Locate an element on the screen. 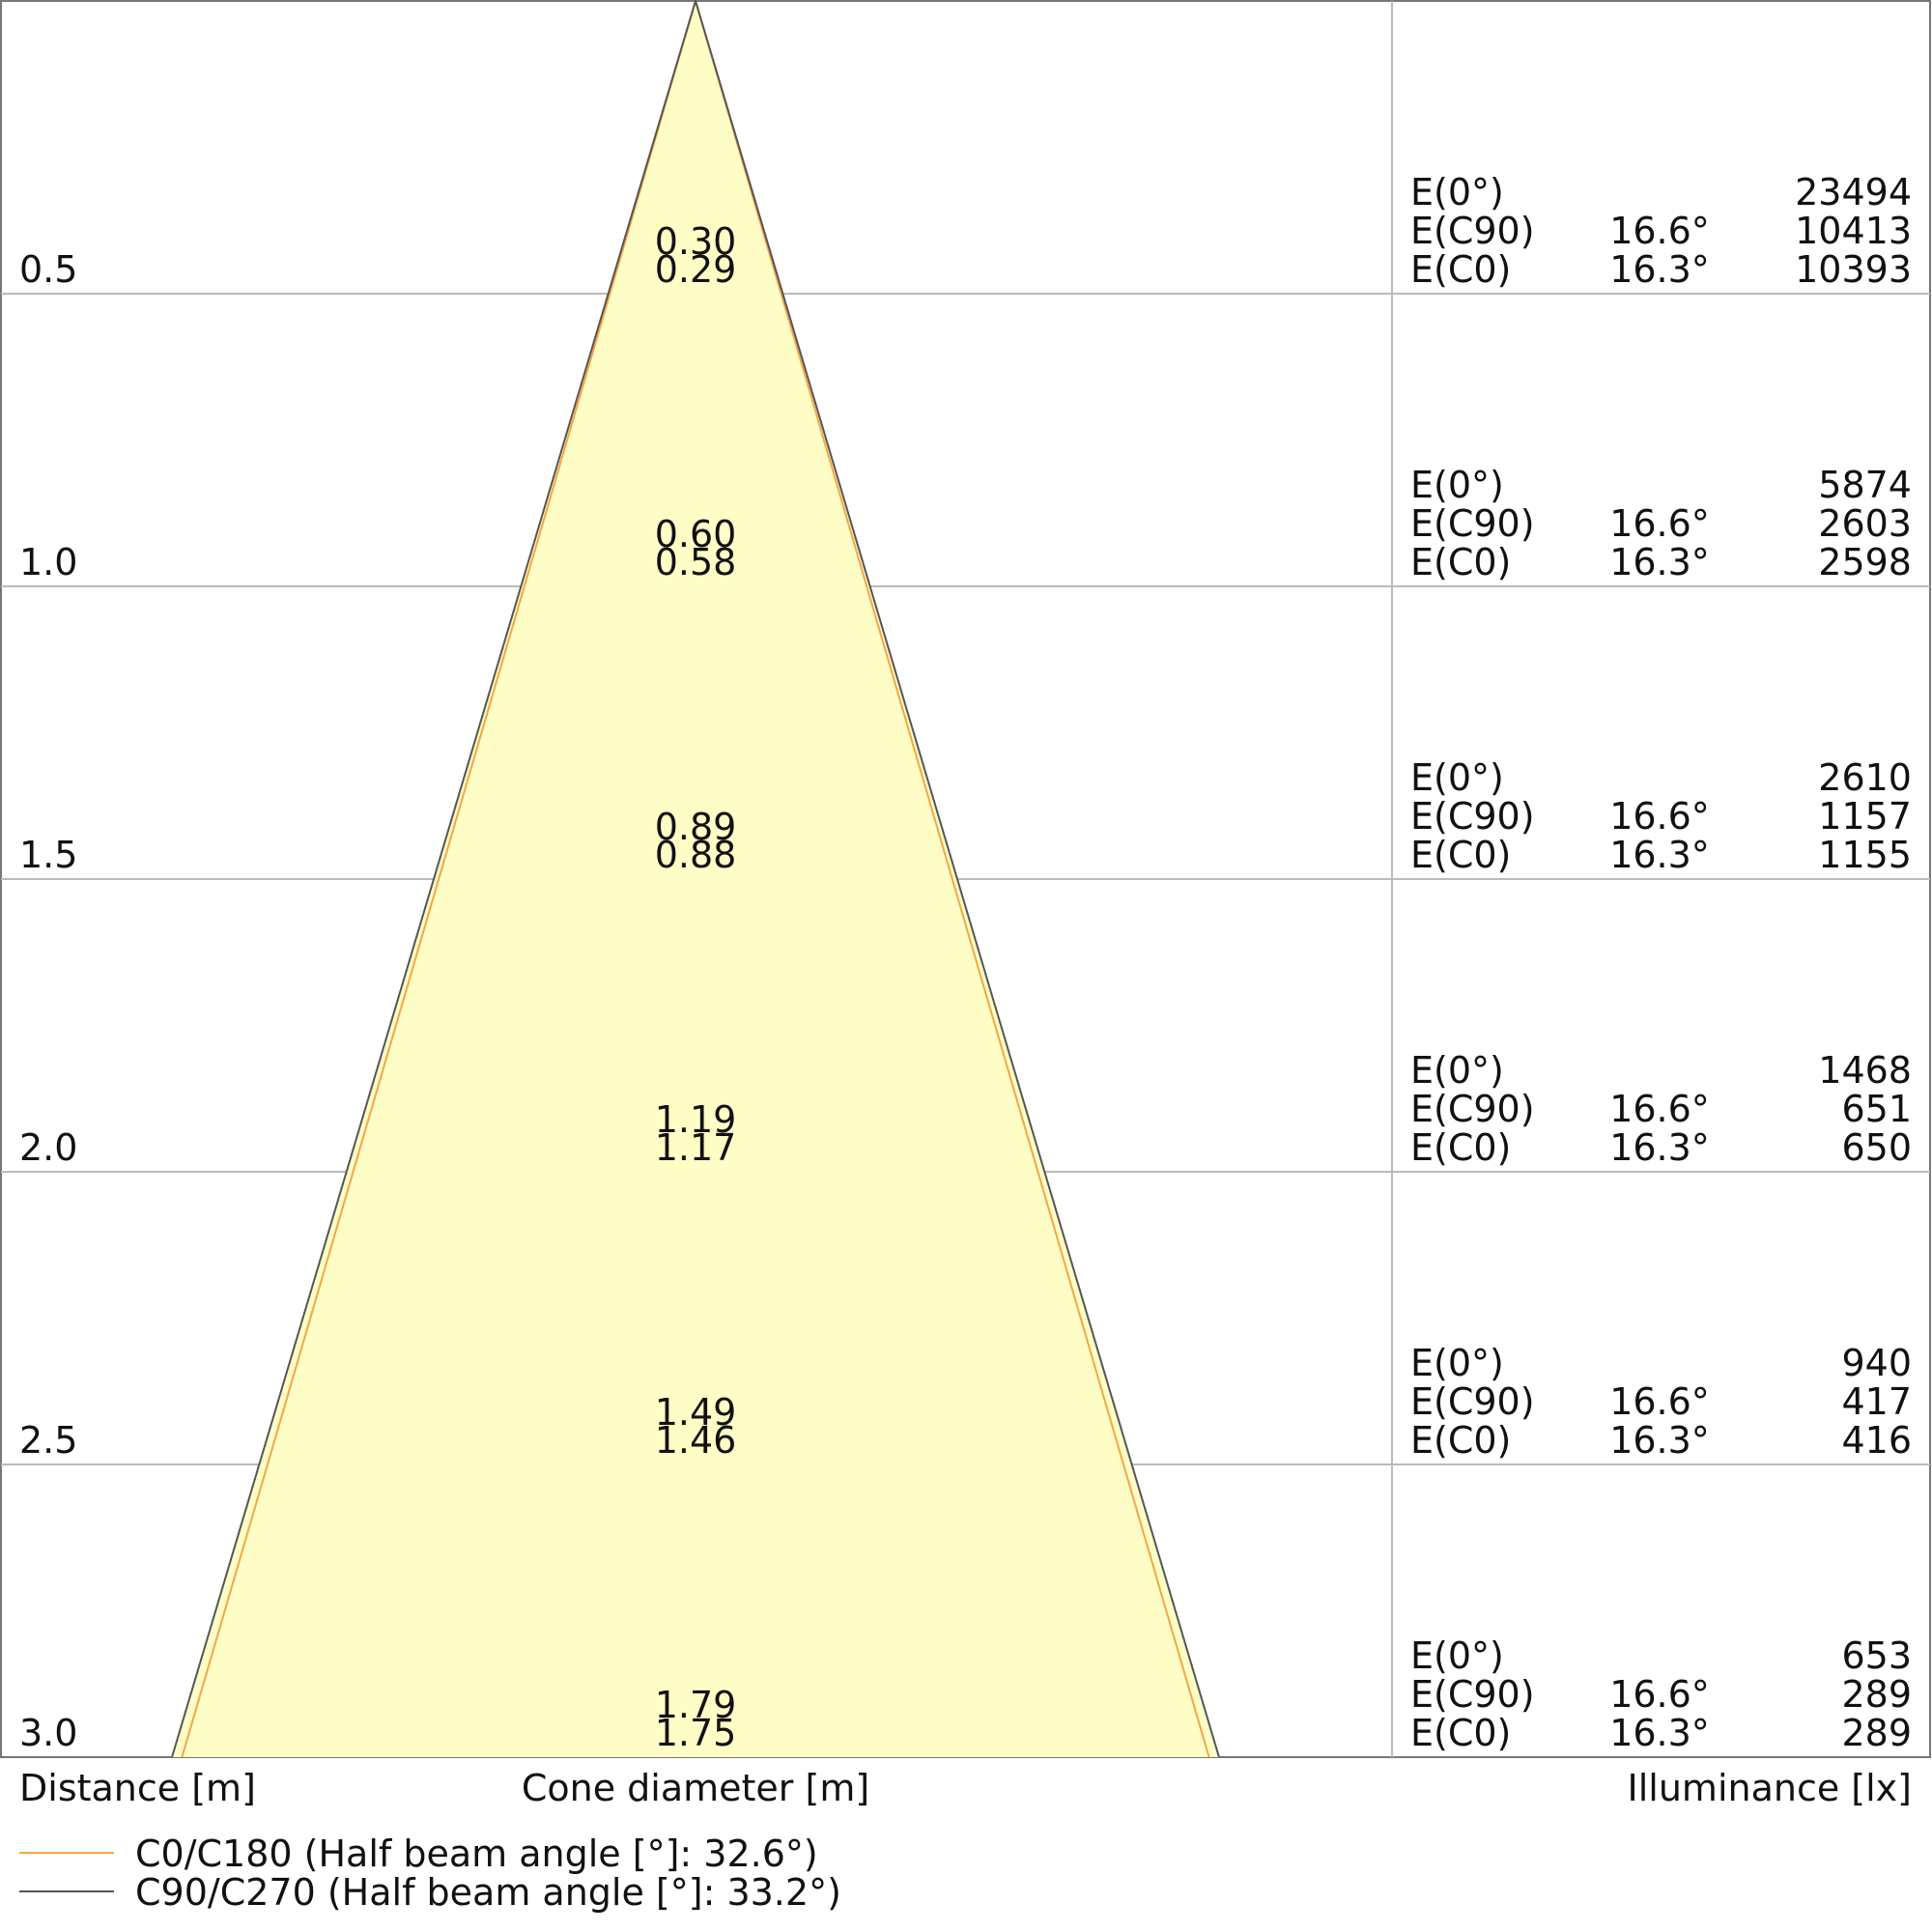  legend-label-c90: C90/C270 (Half beam angle [°]: 33.2°) is located at coordinates (488, 1892).